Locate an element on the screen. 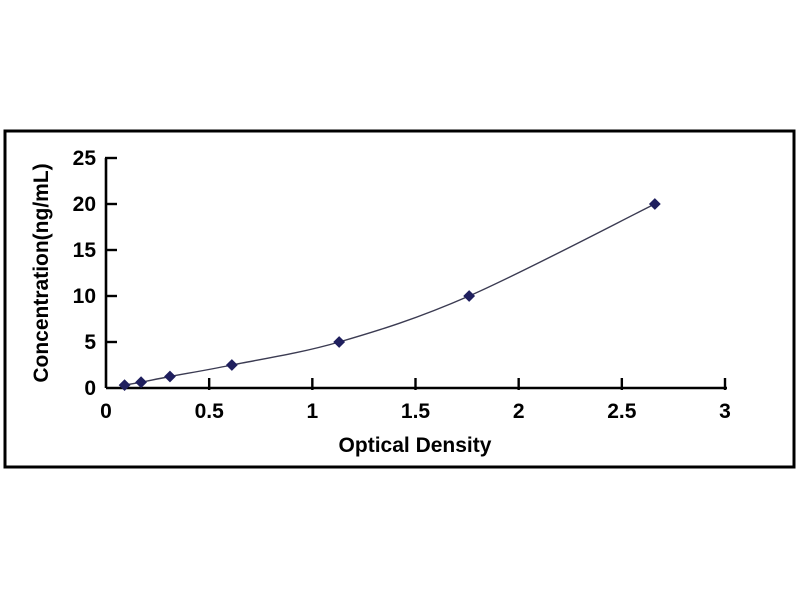 The image size is (800, 600). x-tick-label: 2.5 is located at coordinates (622, 411).